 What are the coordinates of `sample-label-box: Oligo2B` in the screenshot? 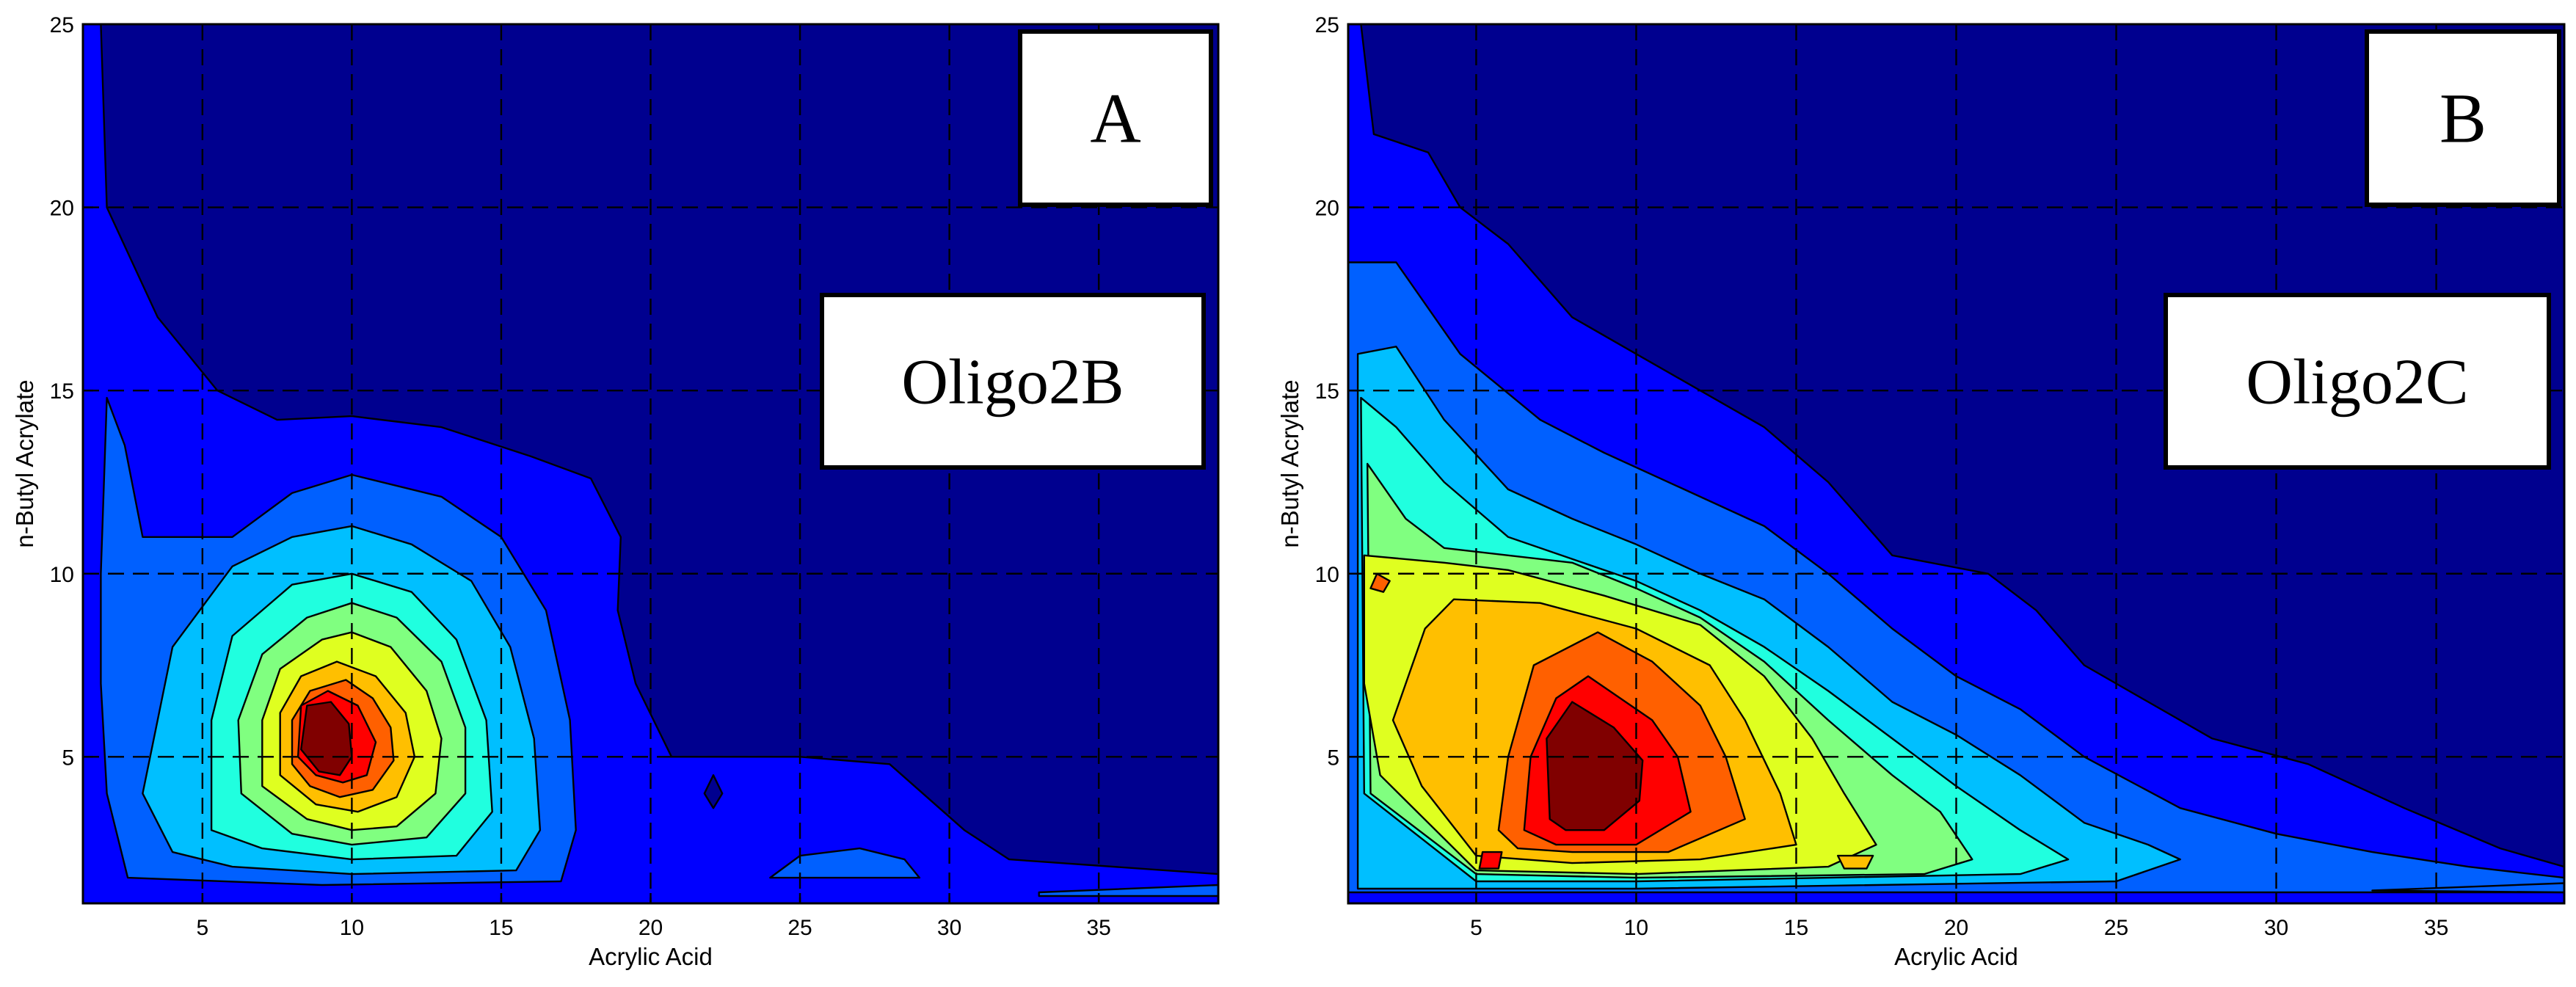 It's located at (1013, 381).